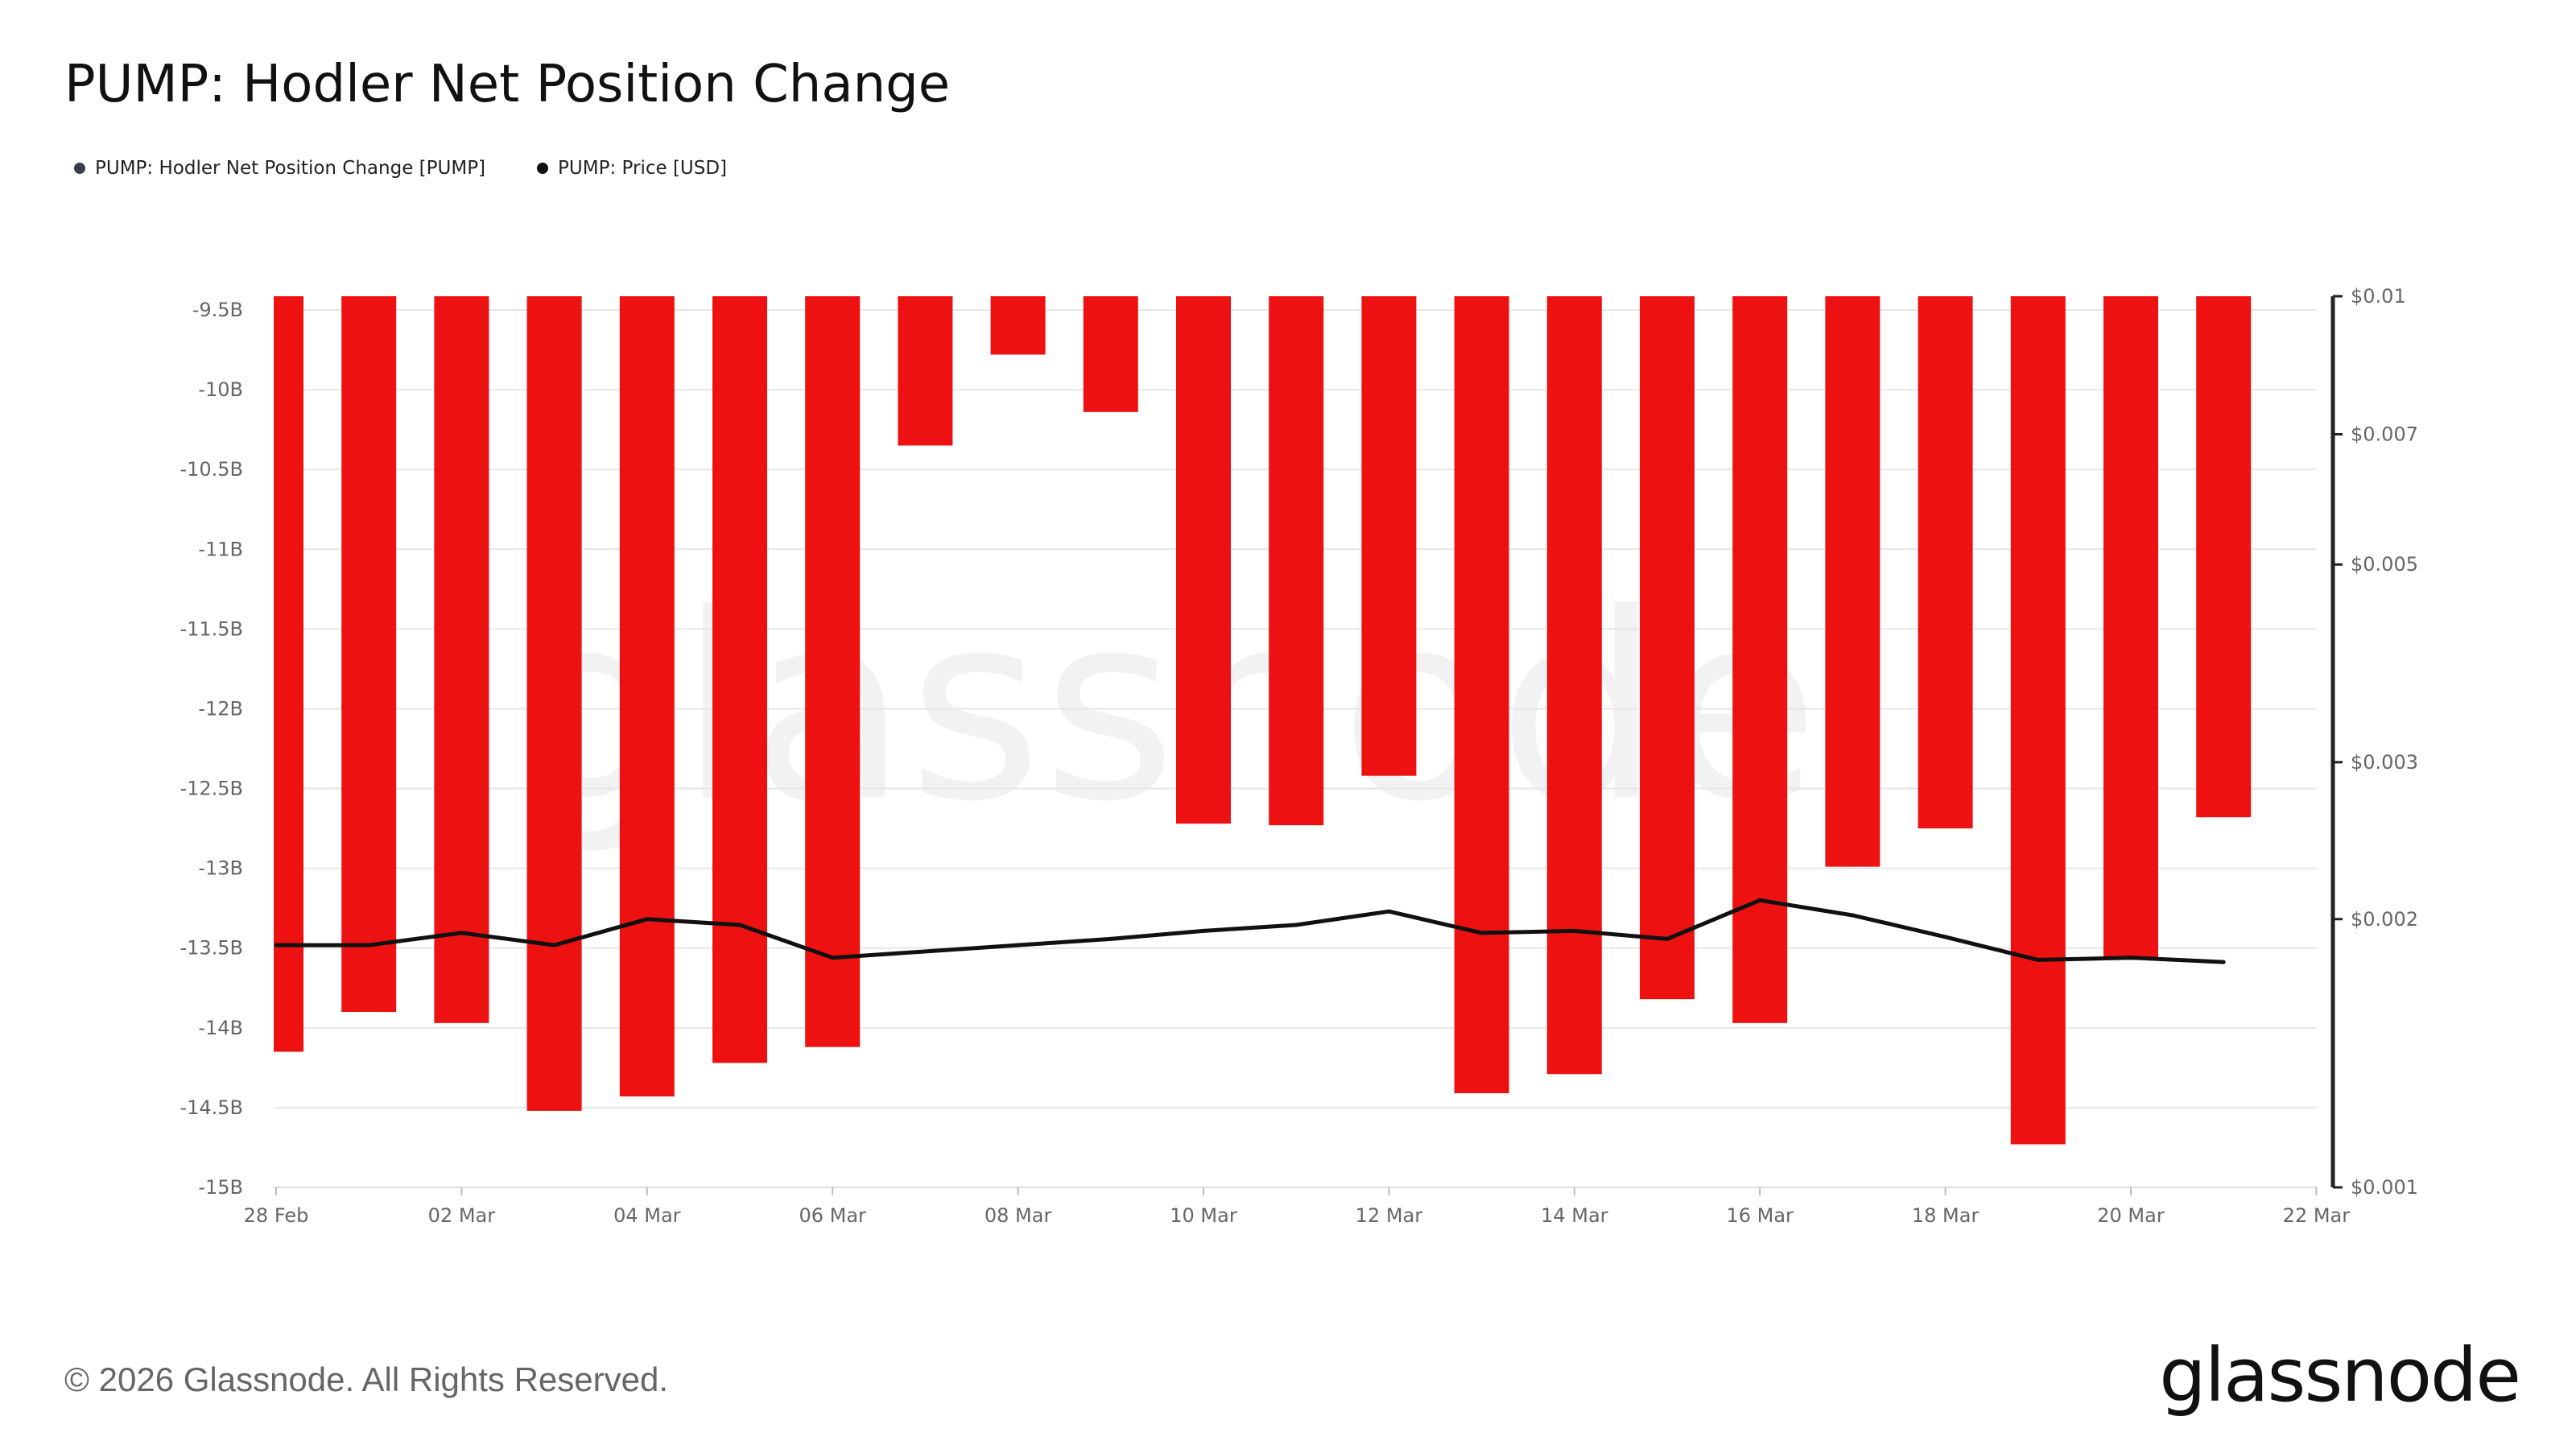  Describe the element at coordinates (221, 1187) in the screenshot. I see `y-left-tick-label: -15B` at that location.